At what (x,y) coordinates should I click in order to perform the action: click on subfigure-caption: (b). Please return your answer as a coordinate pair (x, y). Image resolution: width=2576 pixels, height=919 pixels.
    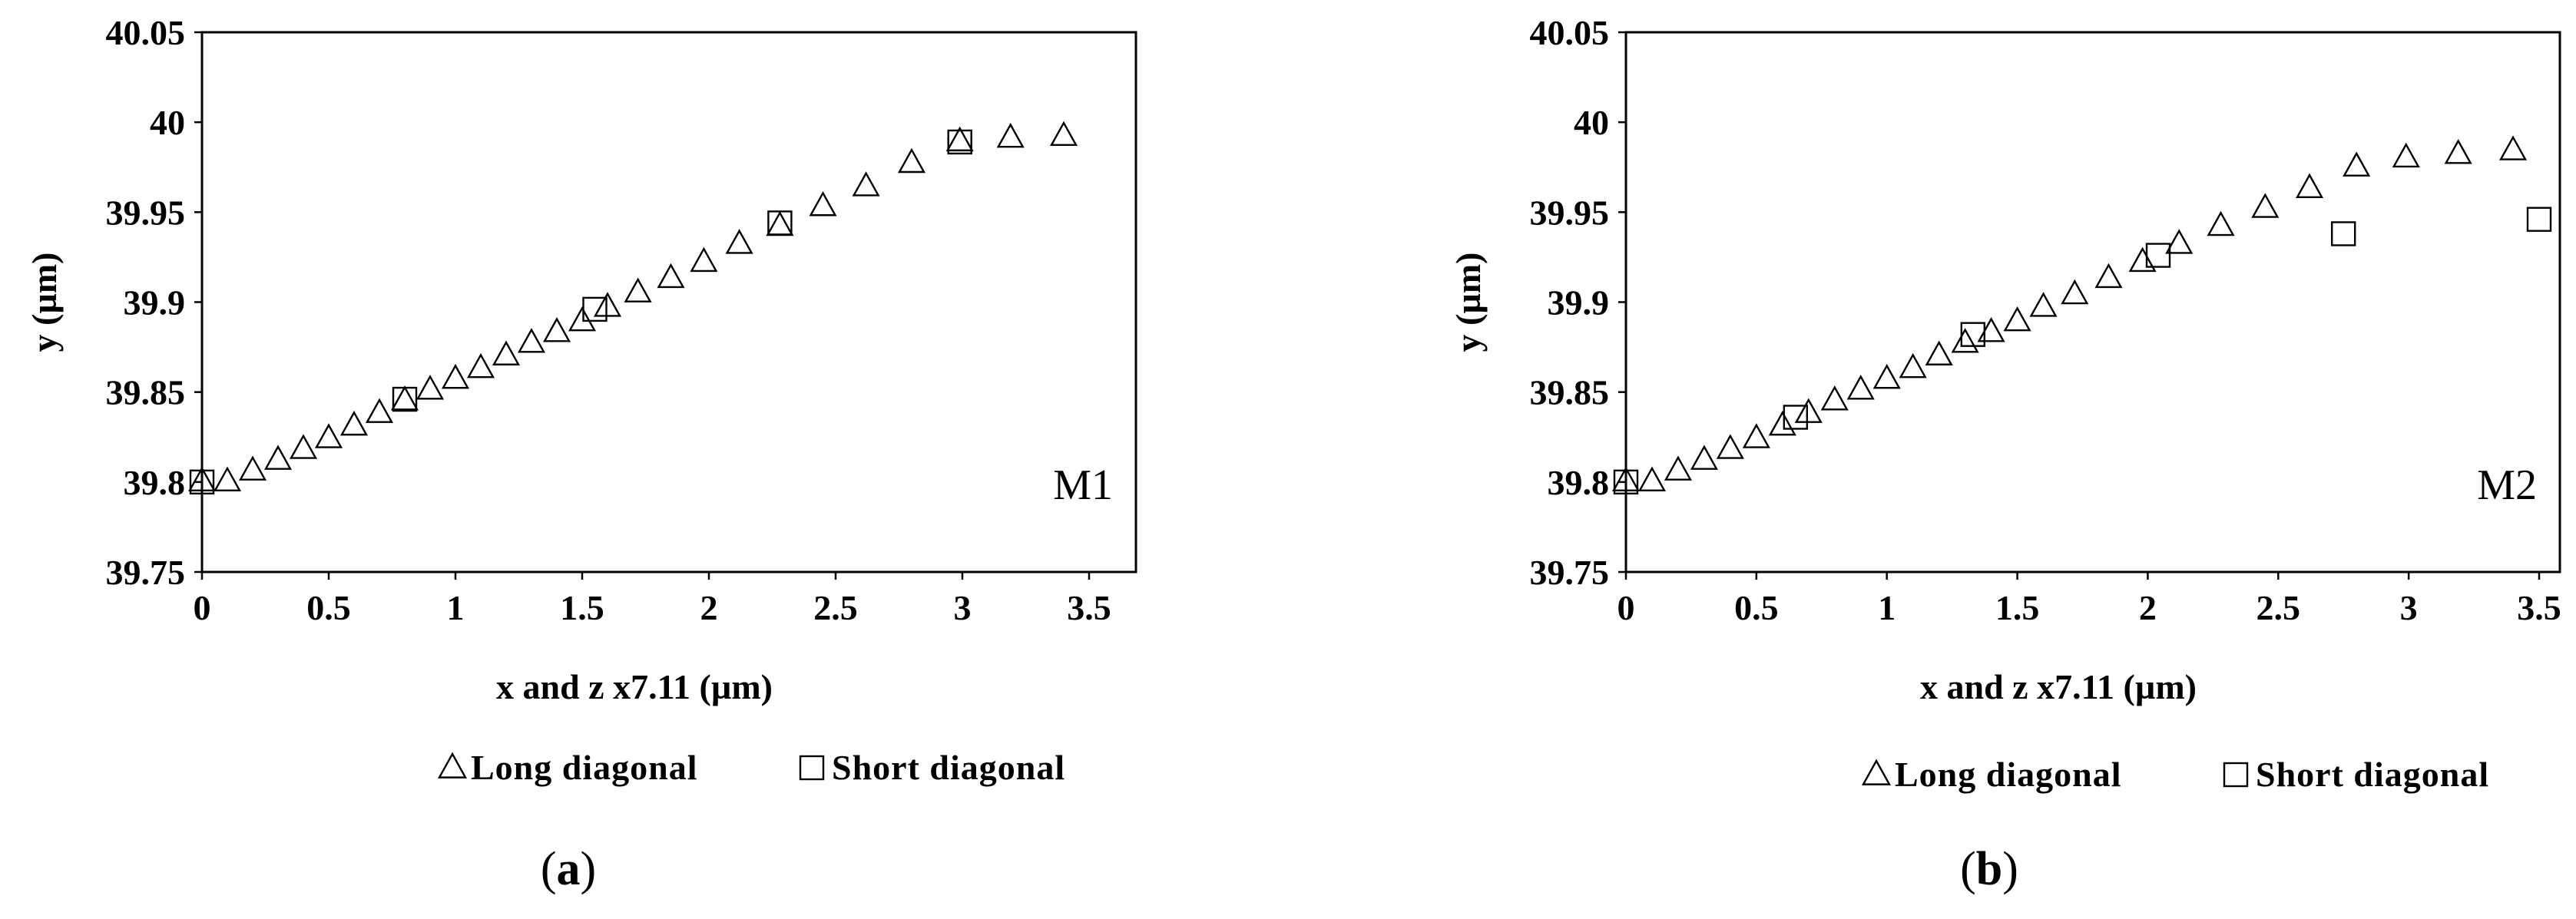
    Looking at the image, I should click on (1989, 869).